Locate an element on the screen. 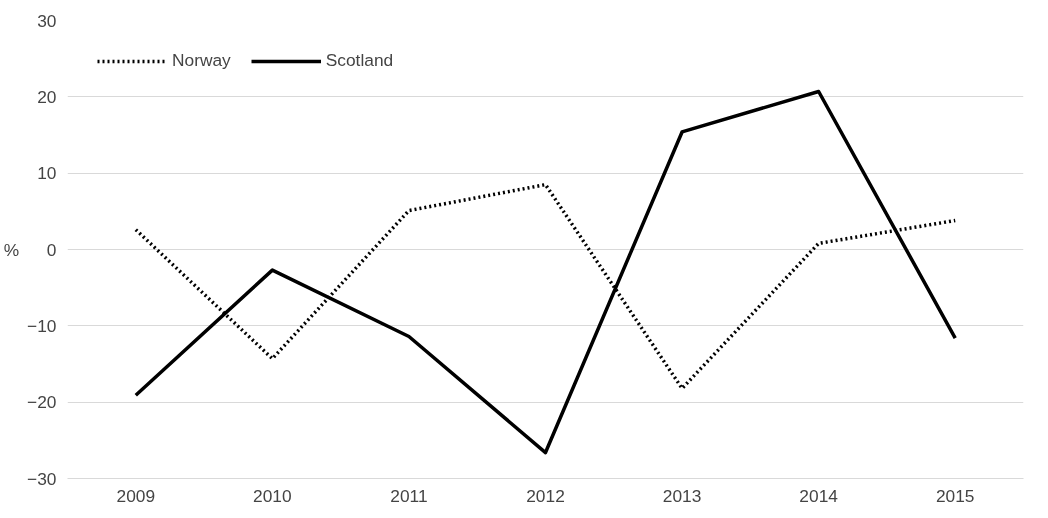 Image resolution: width=1048 pixels, height=518 pixels. y-axis-title: % is located at coordinates (11, 249).